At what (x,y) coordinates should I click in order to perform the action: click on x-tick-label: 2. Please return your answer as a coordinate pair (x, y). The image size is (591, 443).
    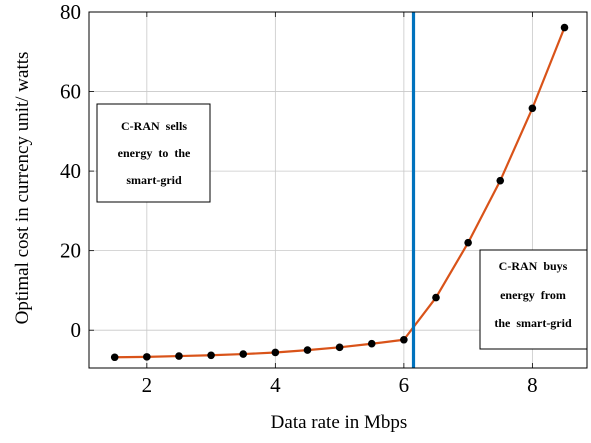
    Looking at the image, I should click on (147, 385).